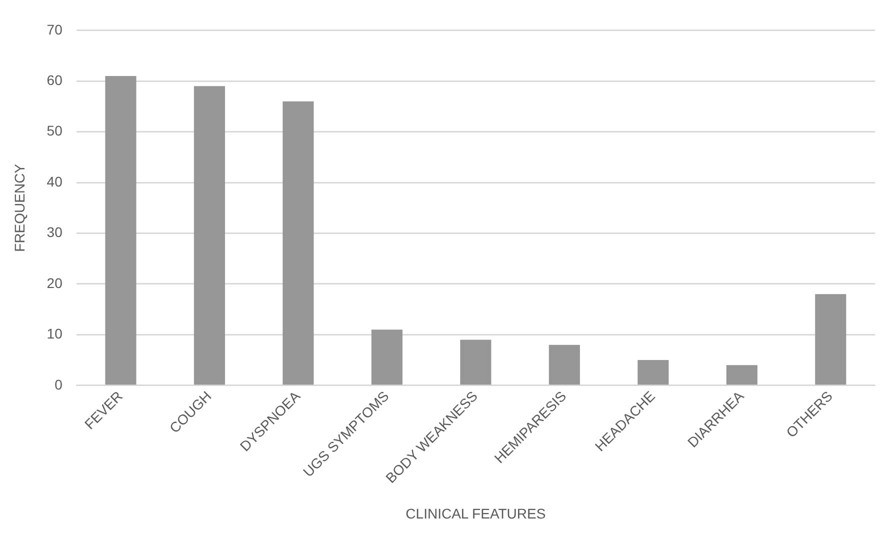 The width and height of the screenshot is (893, 535). What do you see at coordinates (54, 29) in the screenshot?
I see `y-tick-label: 70` at bounding box center [54, 29].